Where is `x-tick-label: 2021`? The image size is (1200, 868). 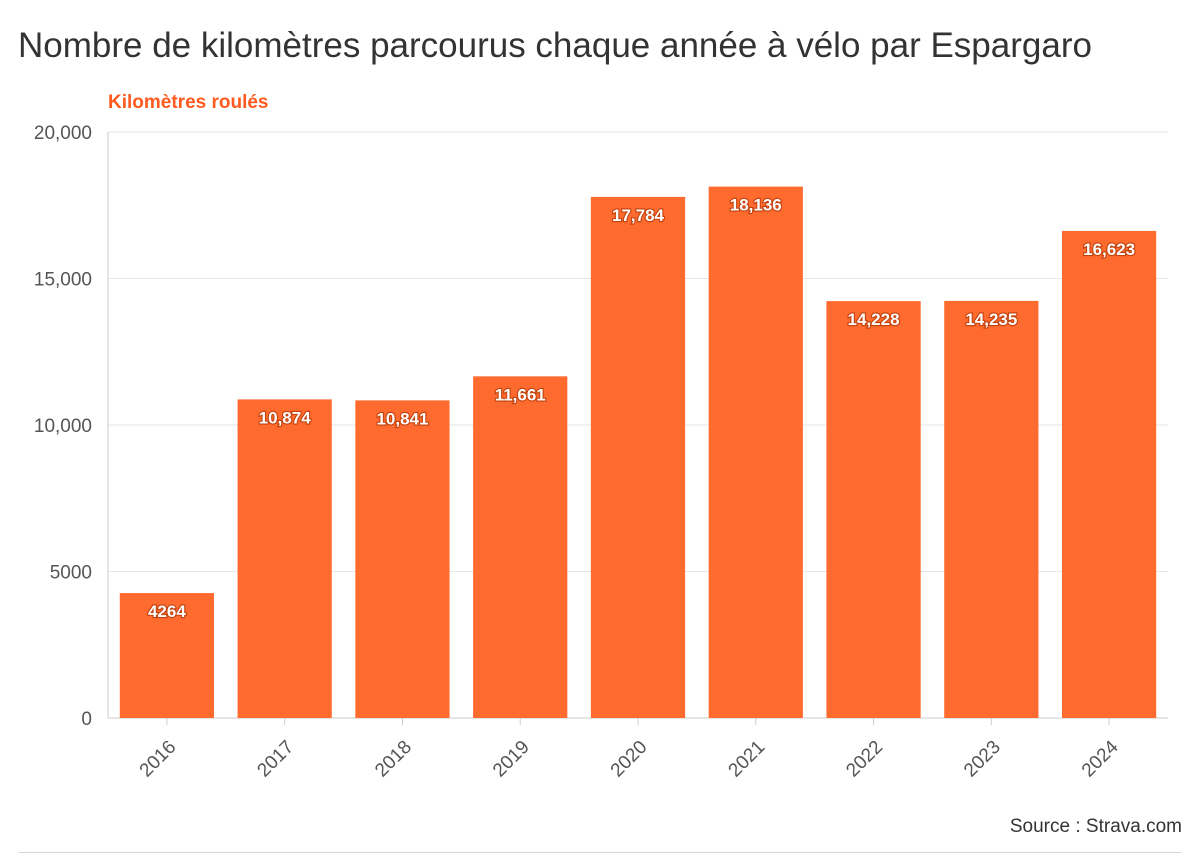 x-tick-label: 2021 is located at coordinates (747, 759).